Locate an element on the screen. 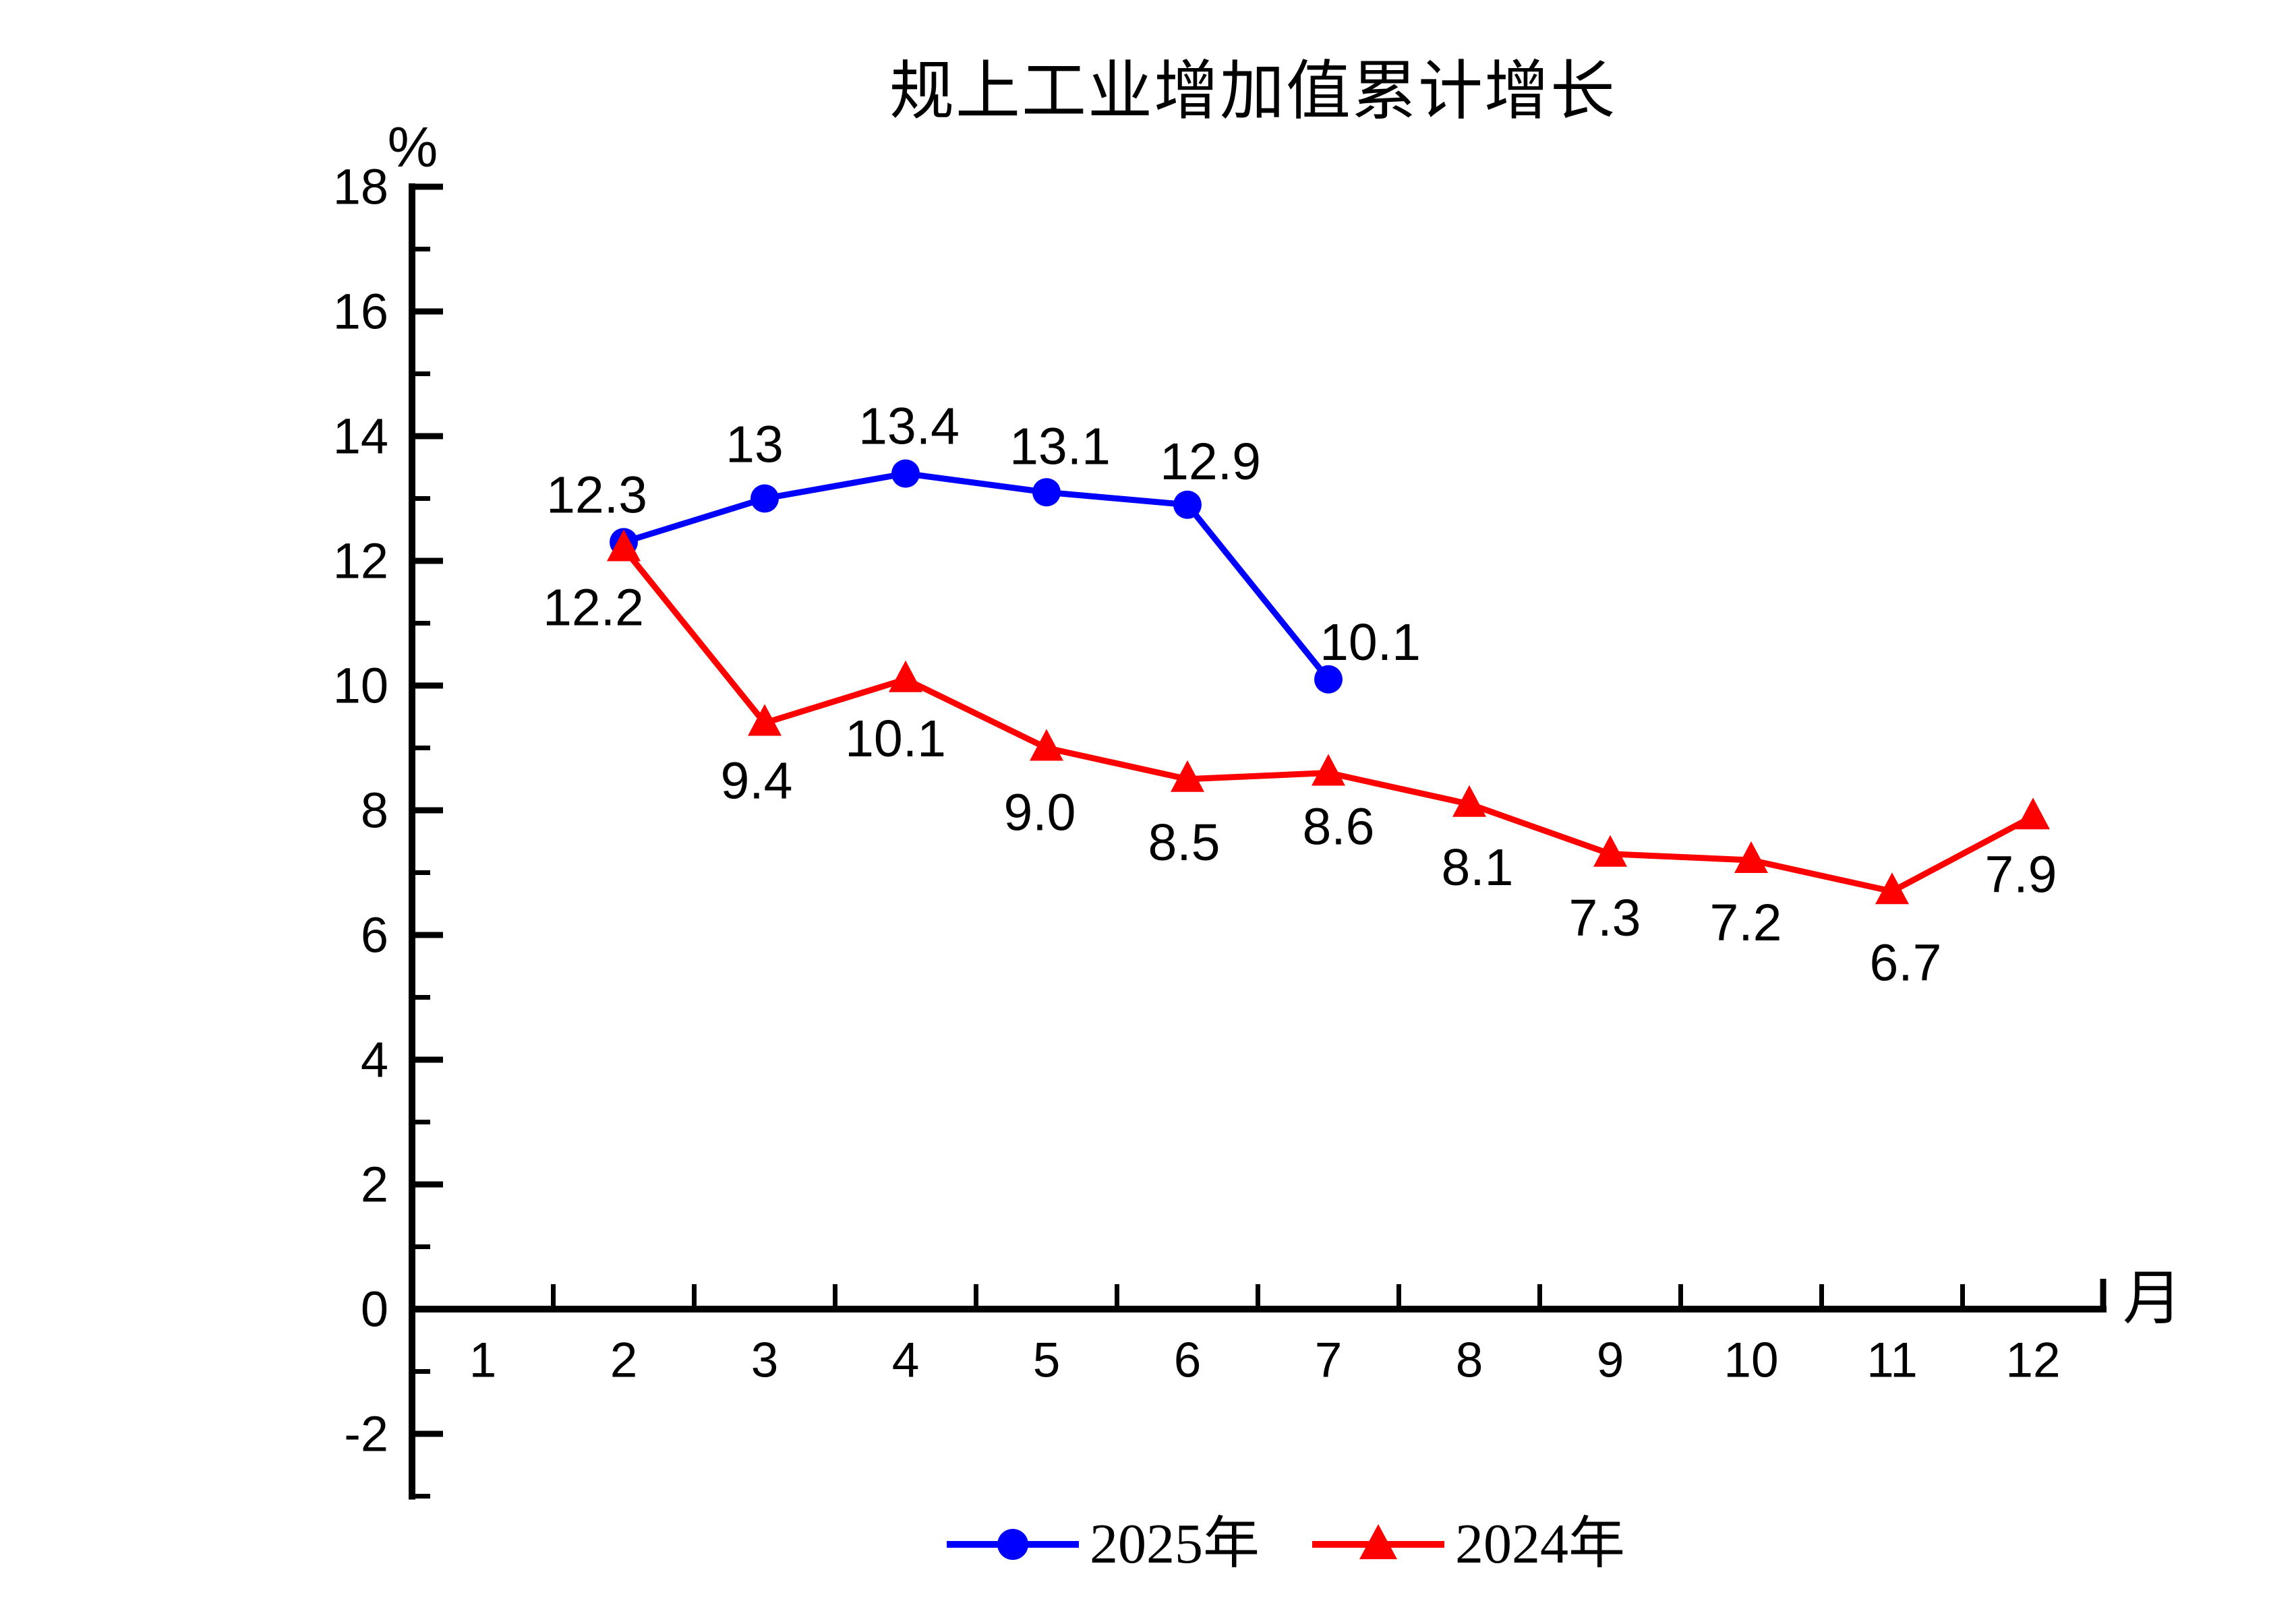 The image size is (2296, 1601). x-tick-label: 5 is located at coordinates (1047, 1361).